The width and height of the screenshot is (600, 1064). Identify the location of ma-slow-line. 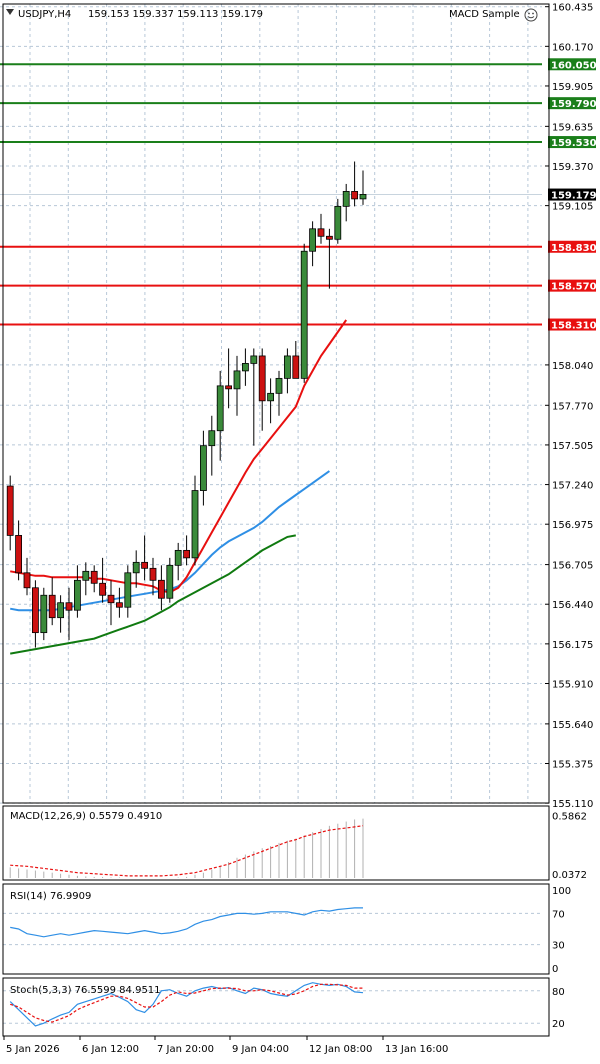
(153, 594).